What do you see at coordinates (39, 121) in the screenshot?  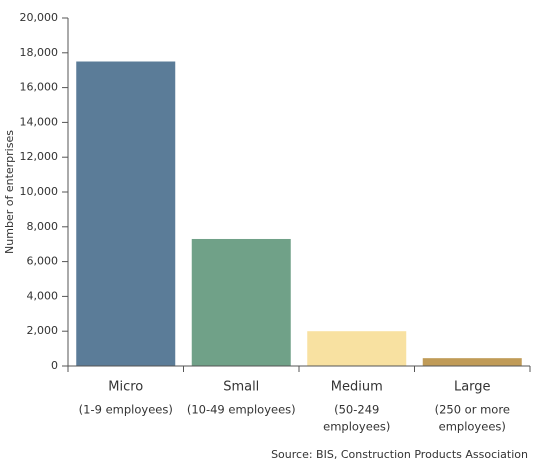 I see `y-tick-label: 14,000` at bounding box center [39, 121].